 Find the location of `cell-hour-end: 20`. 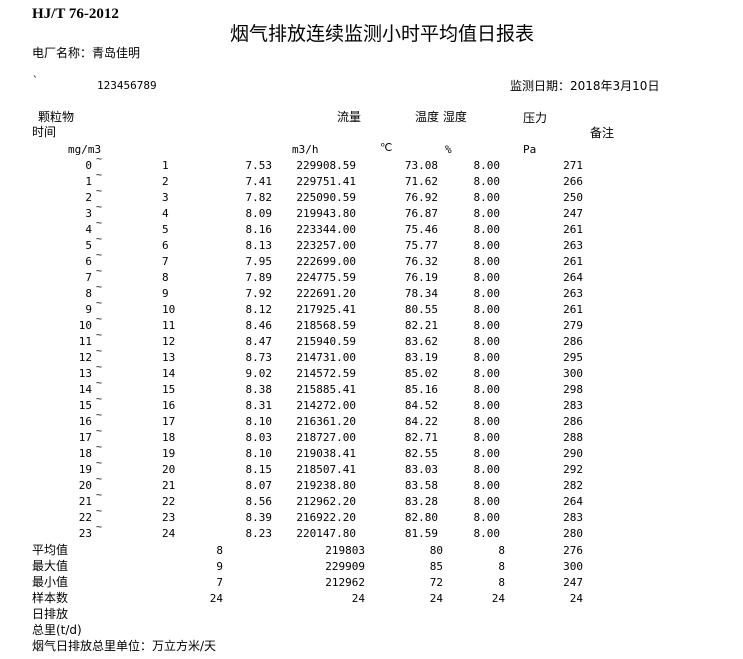

cell-hour-end: 20 is located at coordinates (169, 469).